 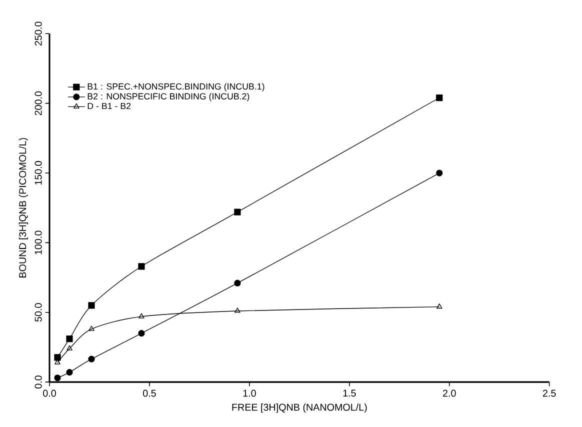 I want to click on legend-label: B1 : SPEC.+NONSPEC.BINDING (INCUB.1), so click(x=176, y=87).